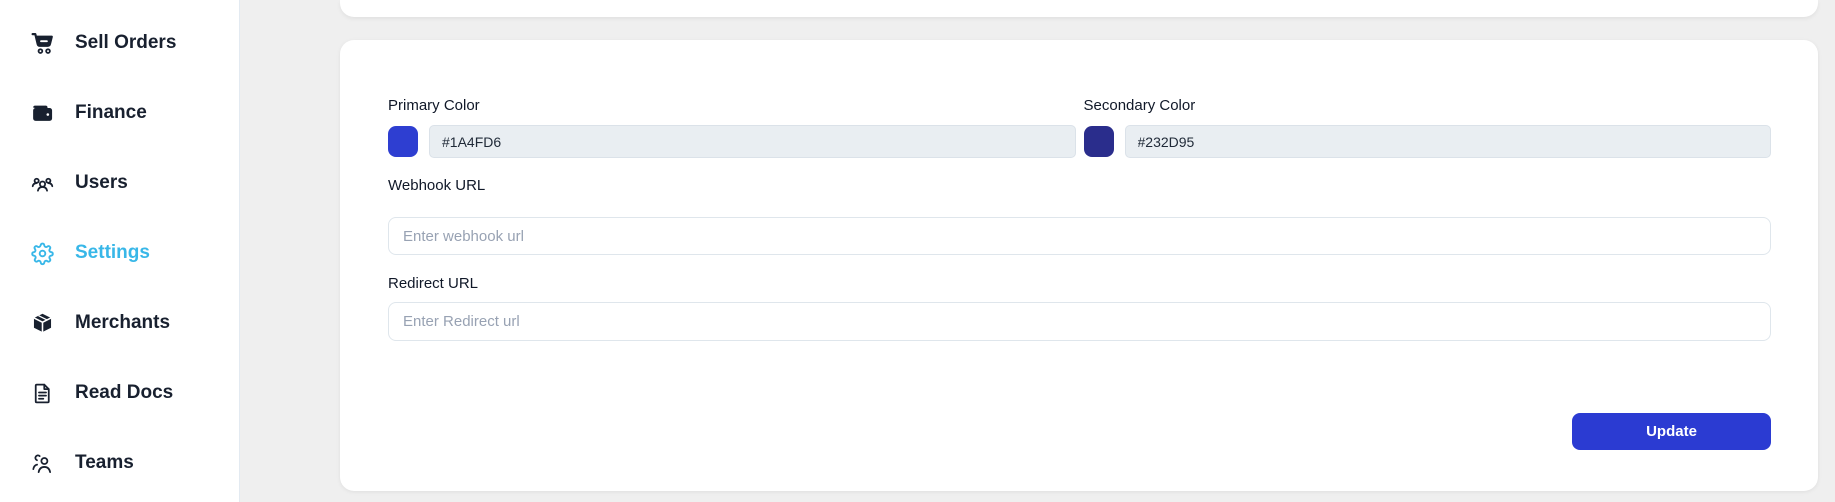 This screenshot has height=502, width=1835. I want to click on button-row: Update, so click(1079, 431).